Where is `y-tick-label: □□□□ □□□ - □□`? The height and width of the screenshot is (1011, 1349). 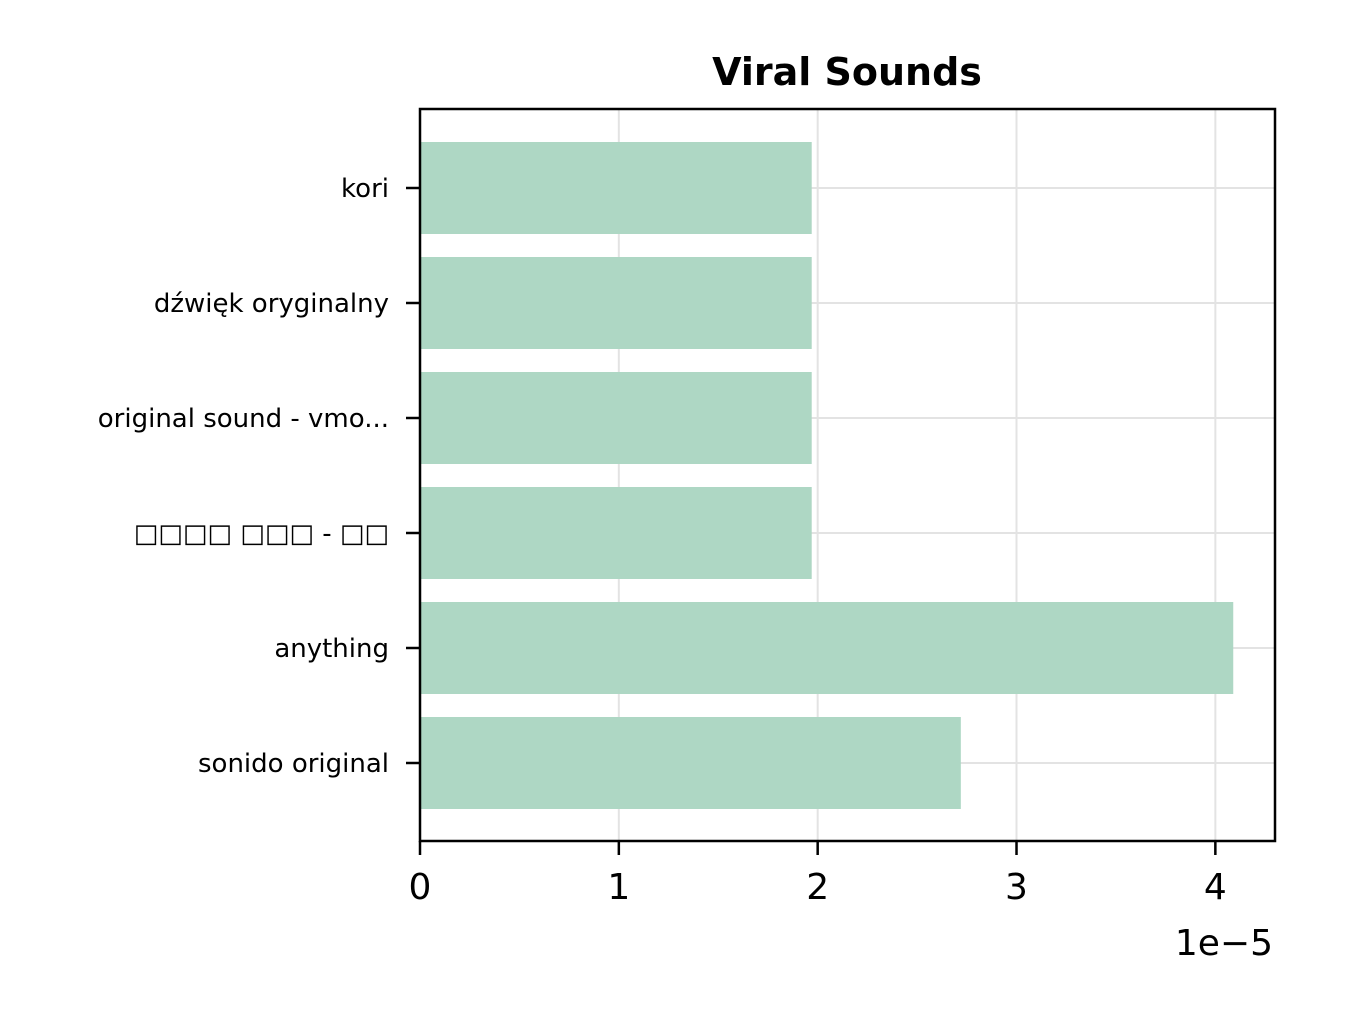 y-tick-label: □□□□ □□□ - □□ is located at coordinates (261, 534).